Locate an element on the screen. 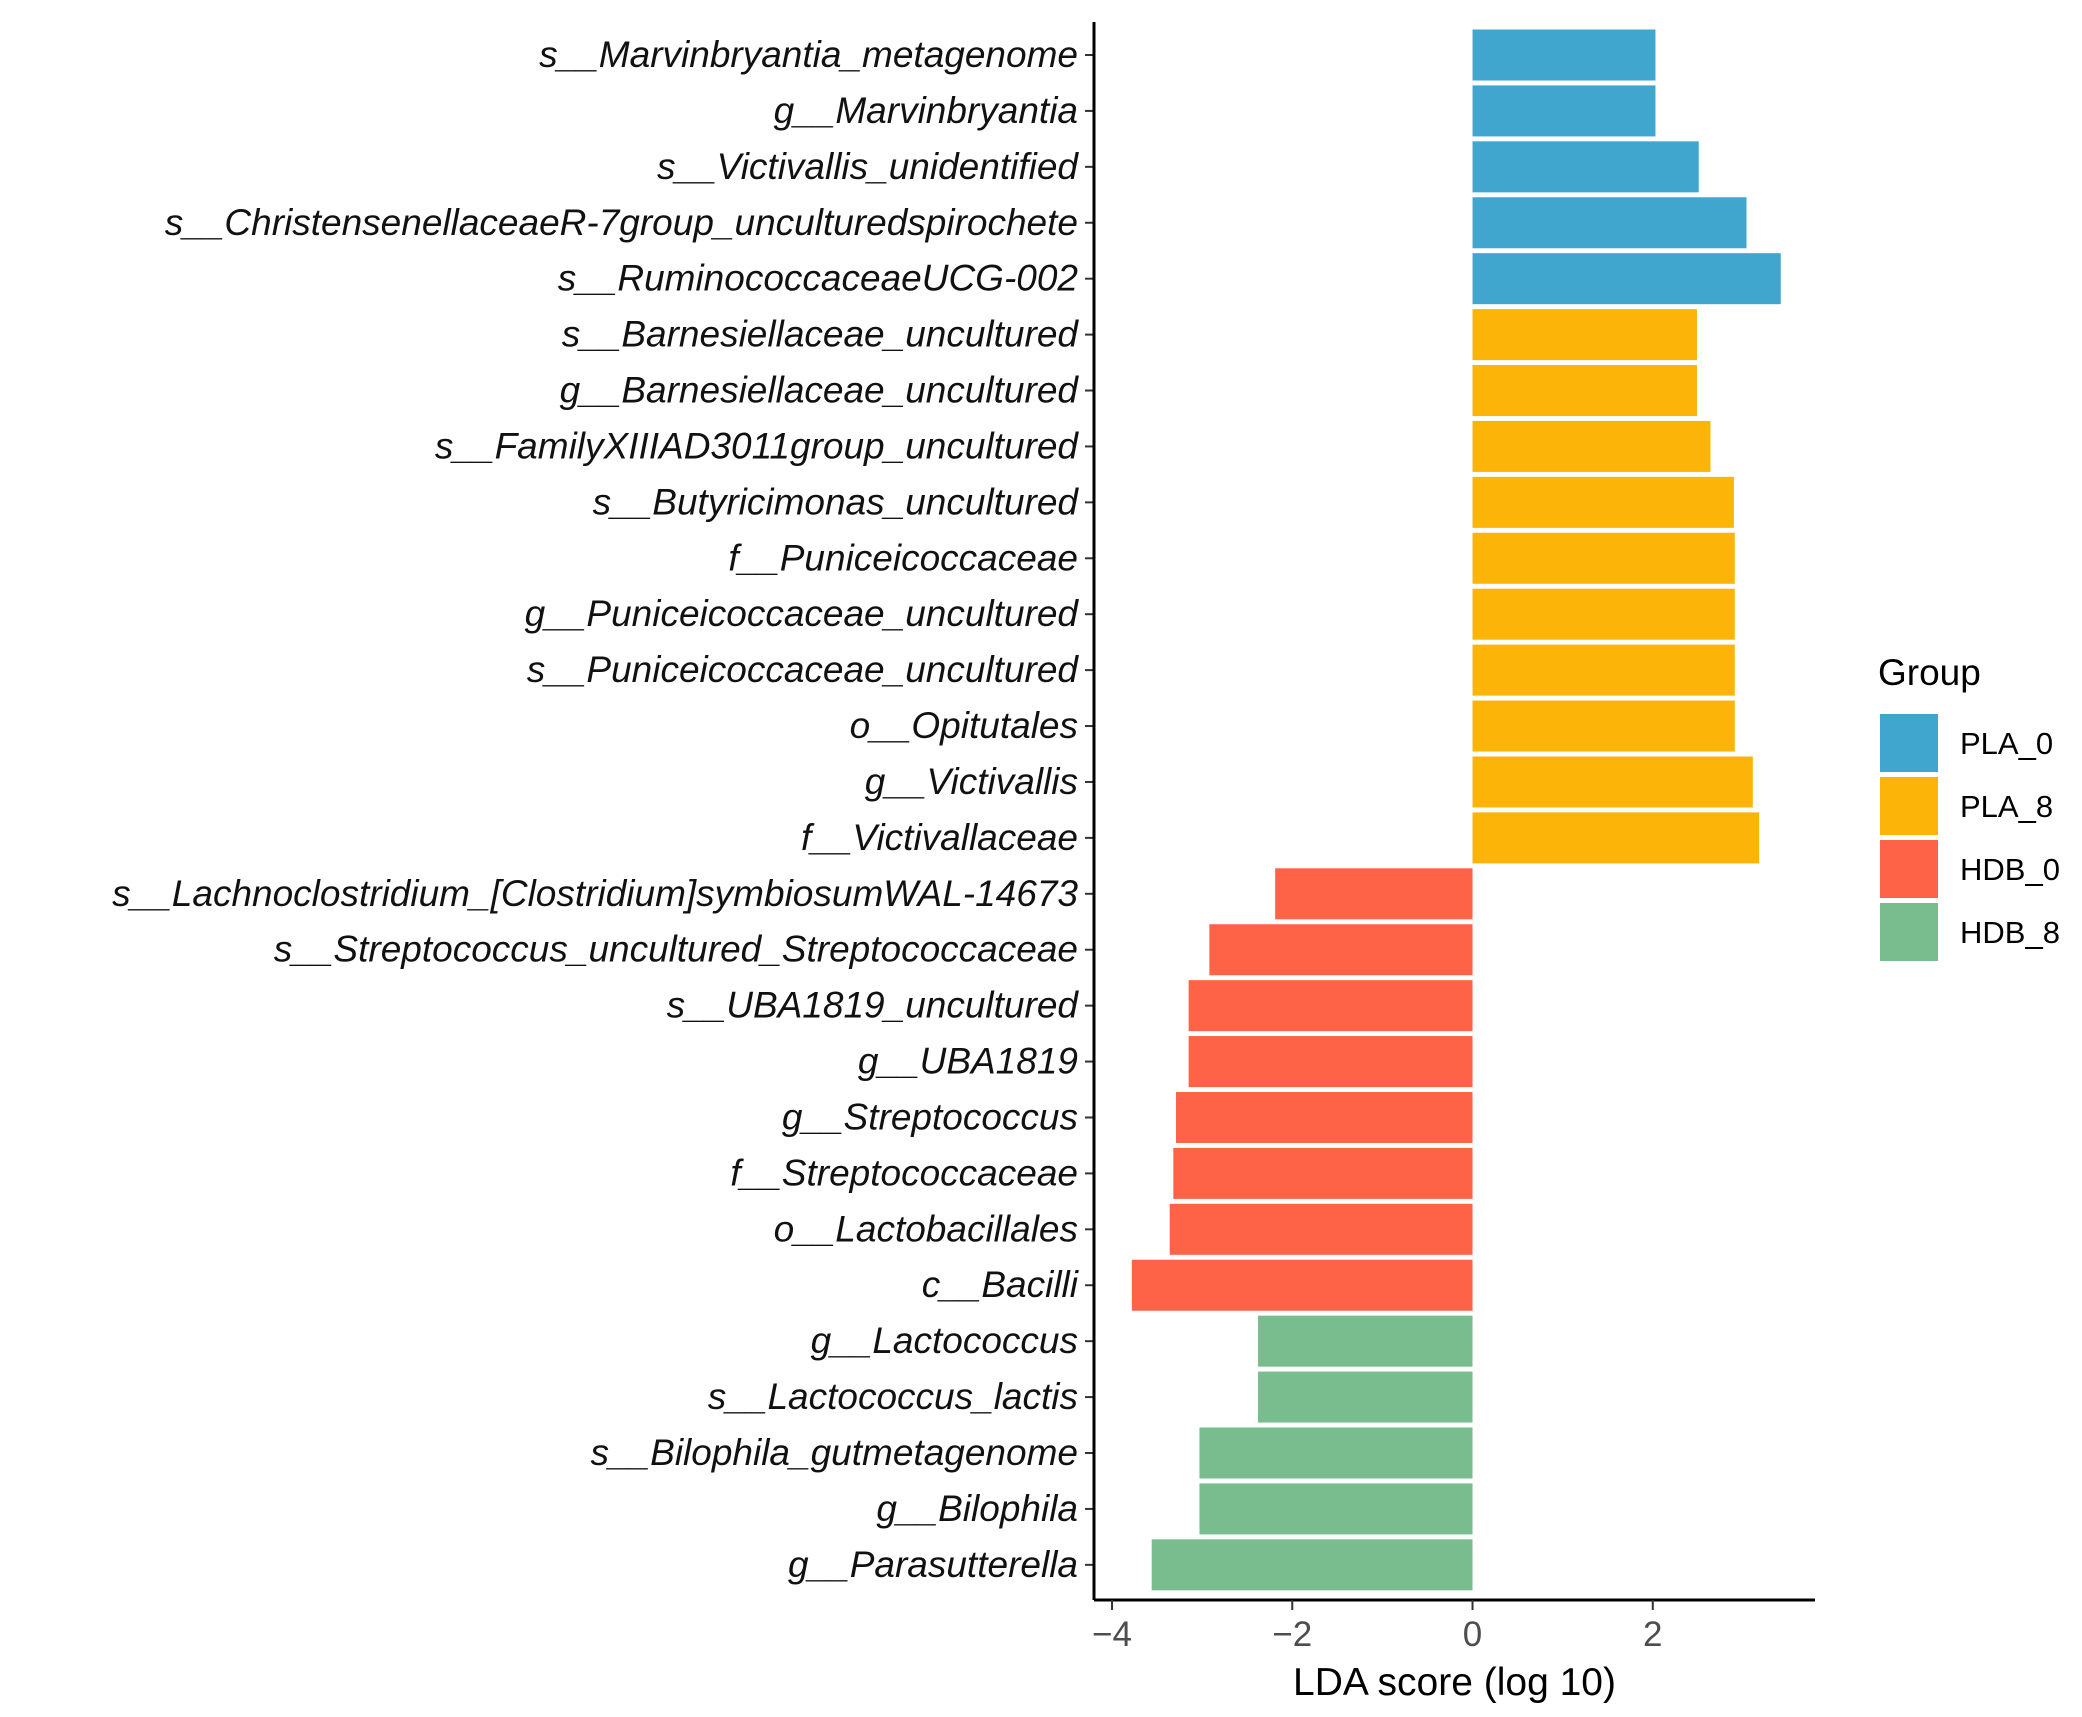  category-label: g__Victivallis is located at coordinates (971, 781).